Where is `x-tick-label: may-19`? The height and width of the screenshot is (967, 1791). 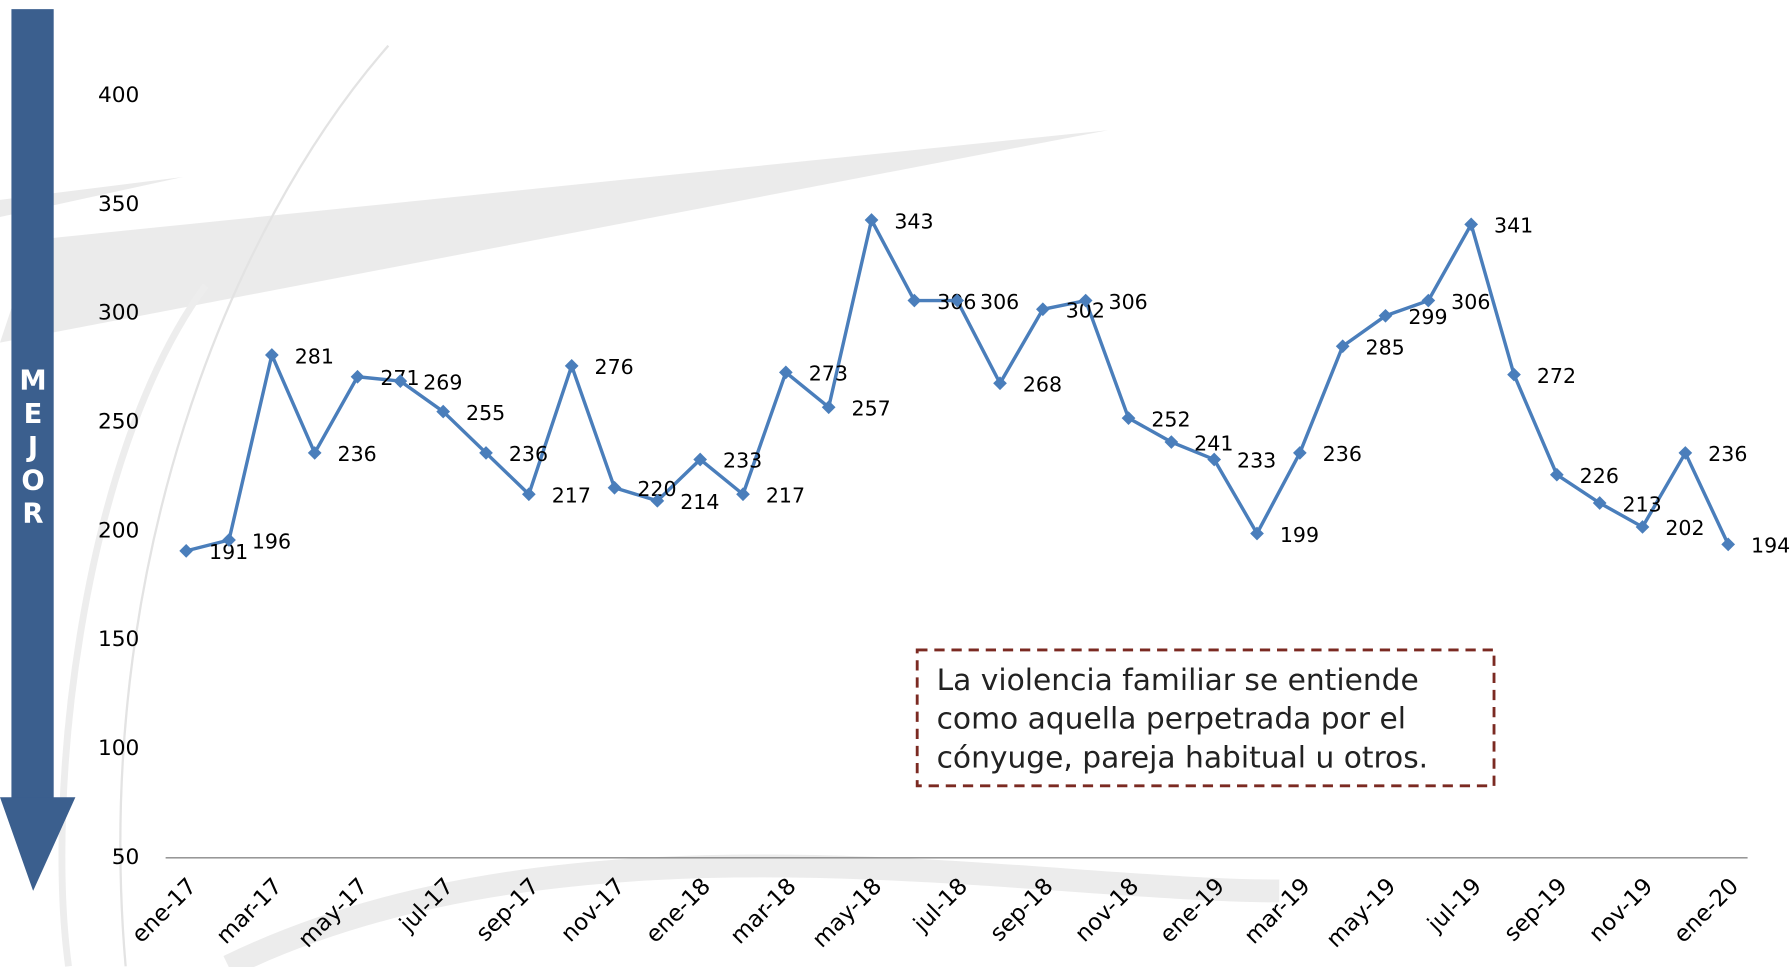
x-tick-label: may-19 is located at coordinates (1362, 913).